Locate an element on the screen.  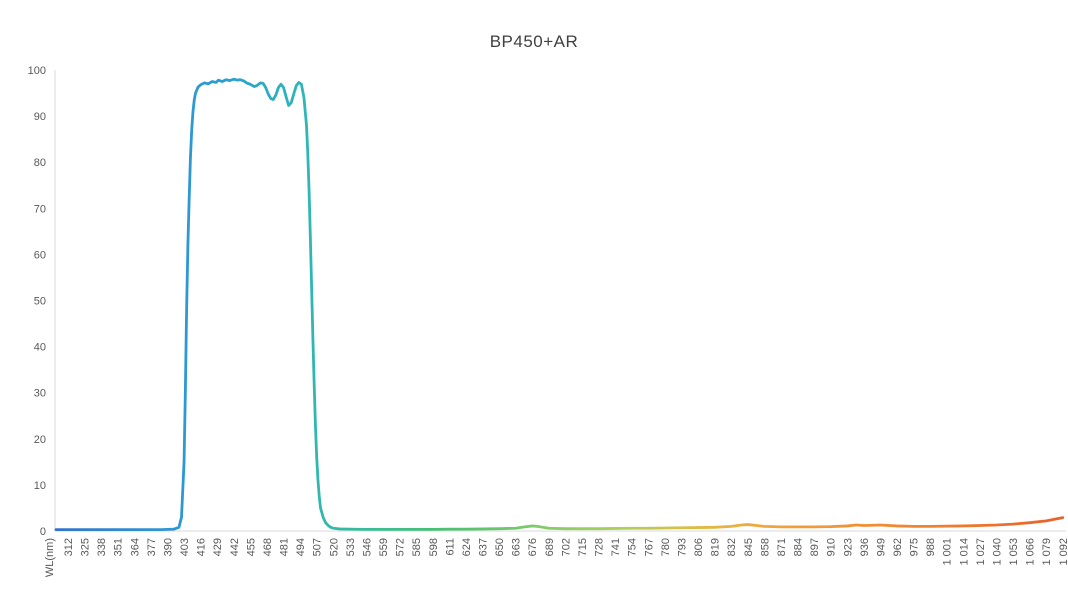
x-axis-tick-label: 793 is located at coordinates (682, 547).